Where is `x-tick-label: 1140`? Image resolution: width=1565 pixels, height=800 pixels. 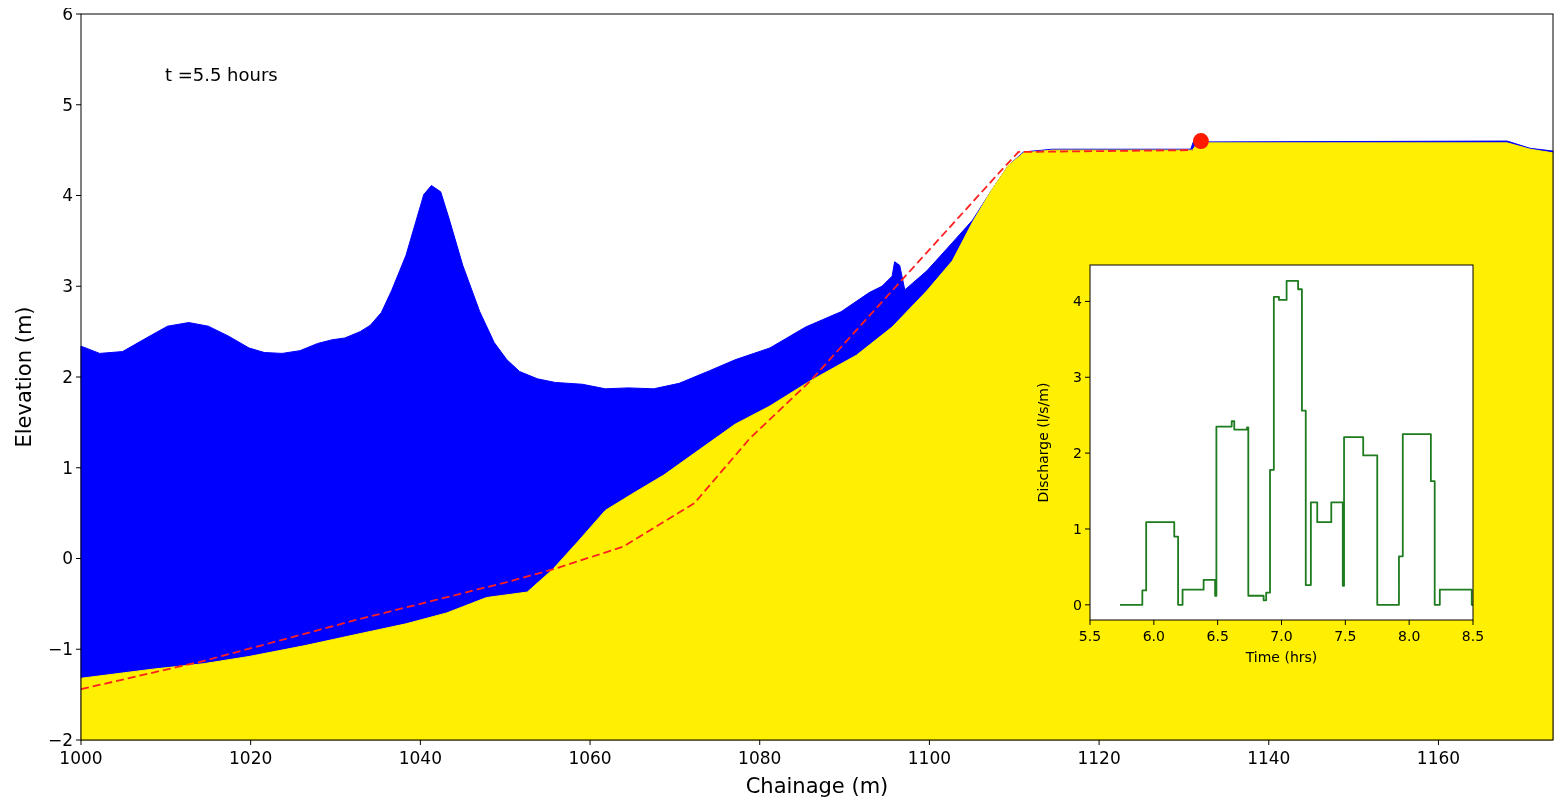
x-tick-label: 1140 is located at coordinates (1269, 758).